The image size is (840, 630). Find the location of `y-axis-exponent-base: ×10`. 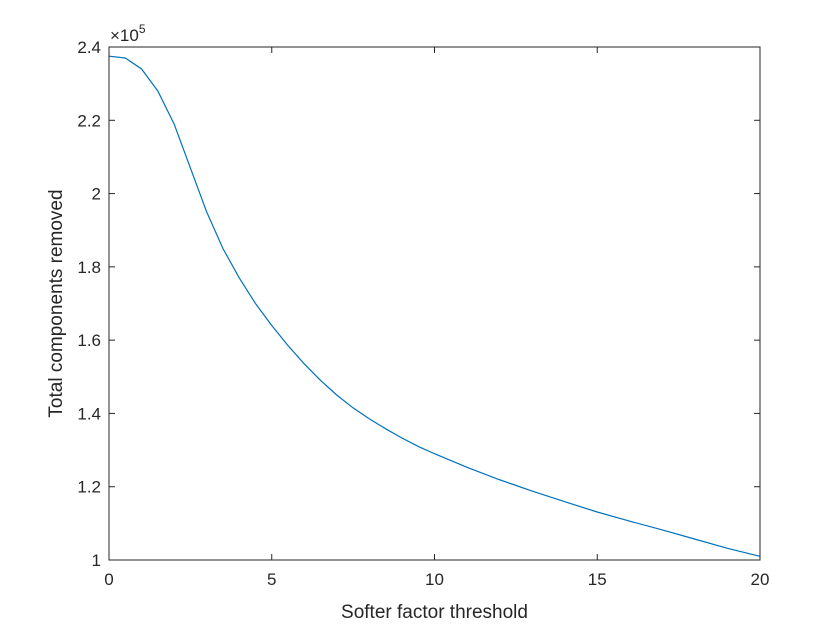

y-axis-exponent-base: ×10 is located at coordinates (124, 35).